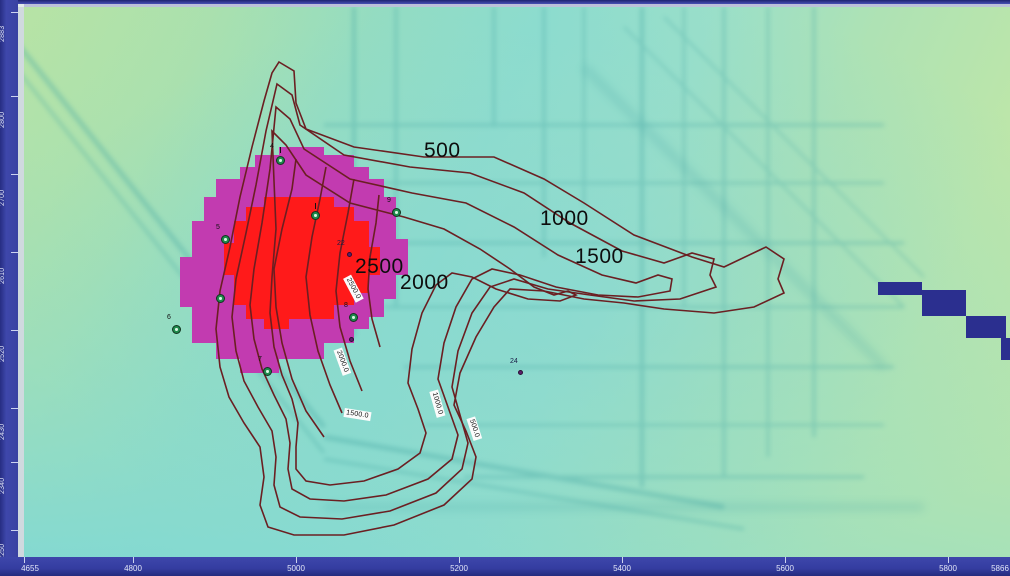 This screenshot has height=576, width=1010. What do you see at coordinates (21, 280) in the screenshot?
I see `map-inner-left-gutter` at bounding box center [21, 280].